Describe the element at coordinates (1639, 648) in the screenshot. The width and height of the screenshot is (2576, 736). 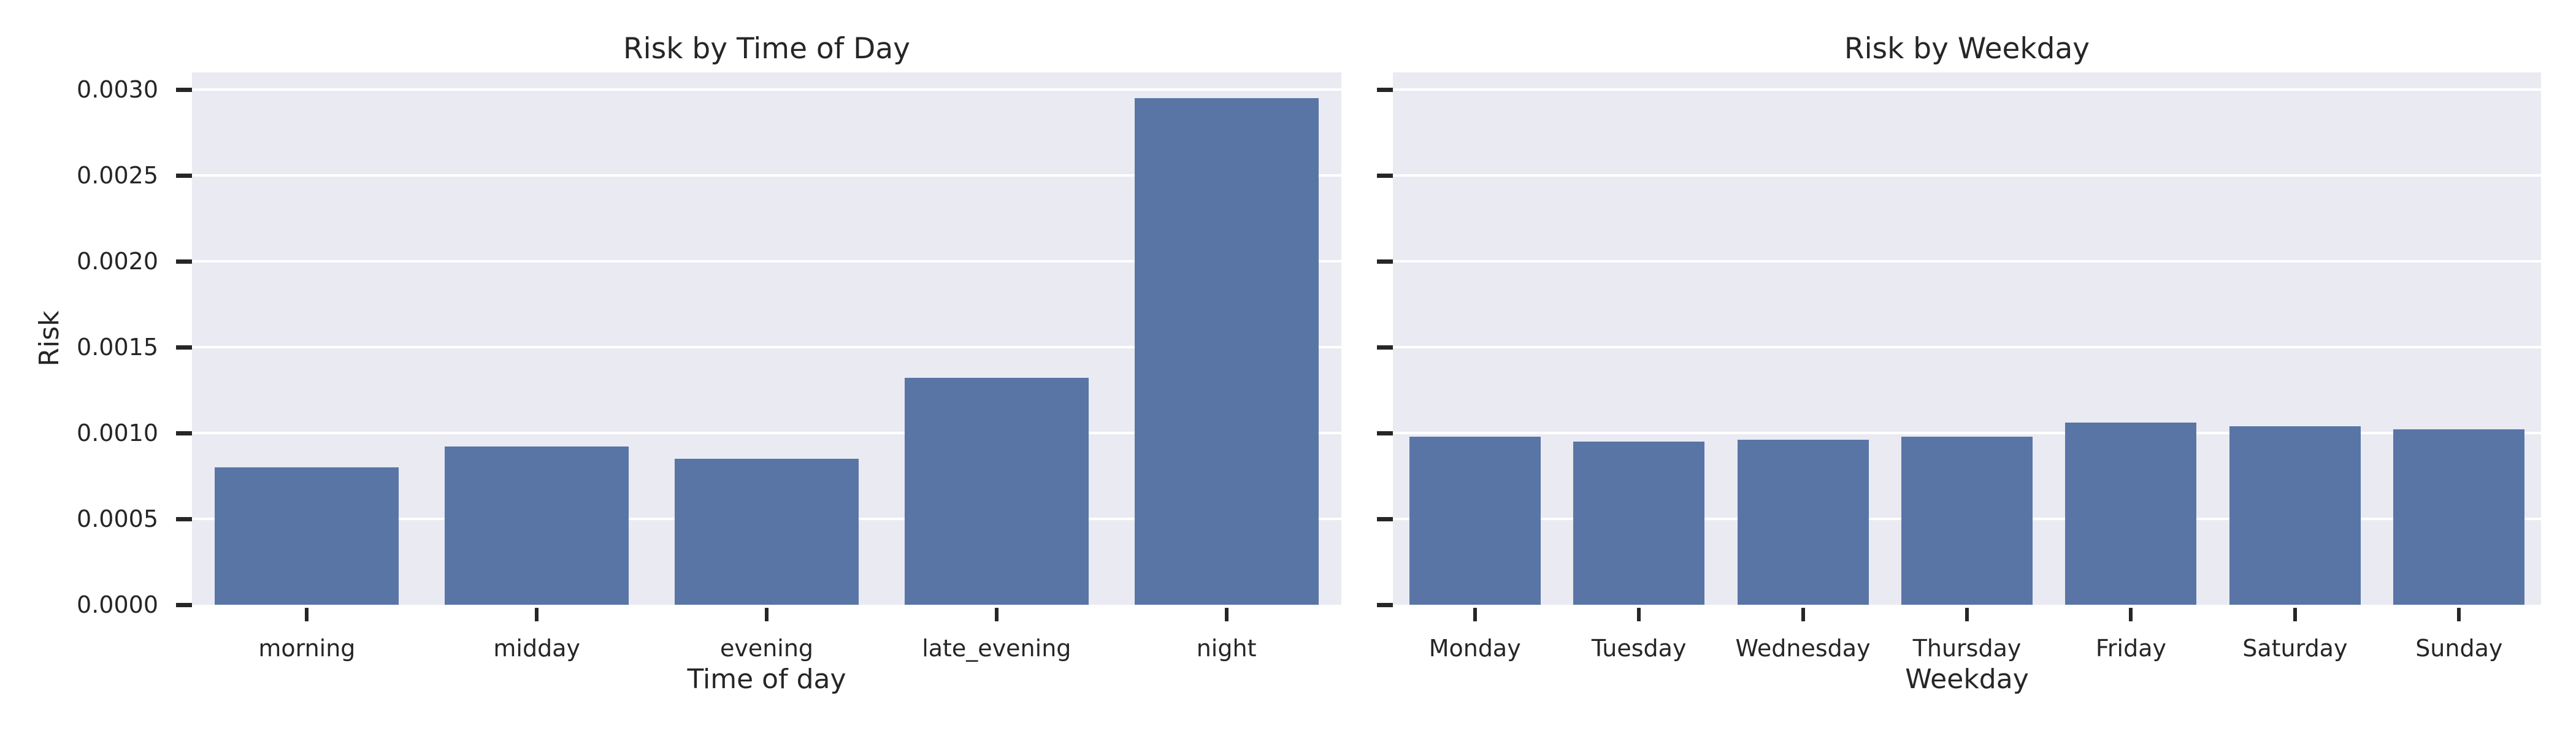
I see `x-tick-label: Tuesday` at that location.